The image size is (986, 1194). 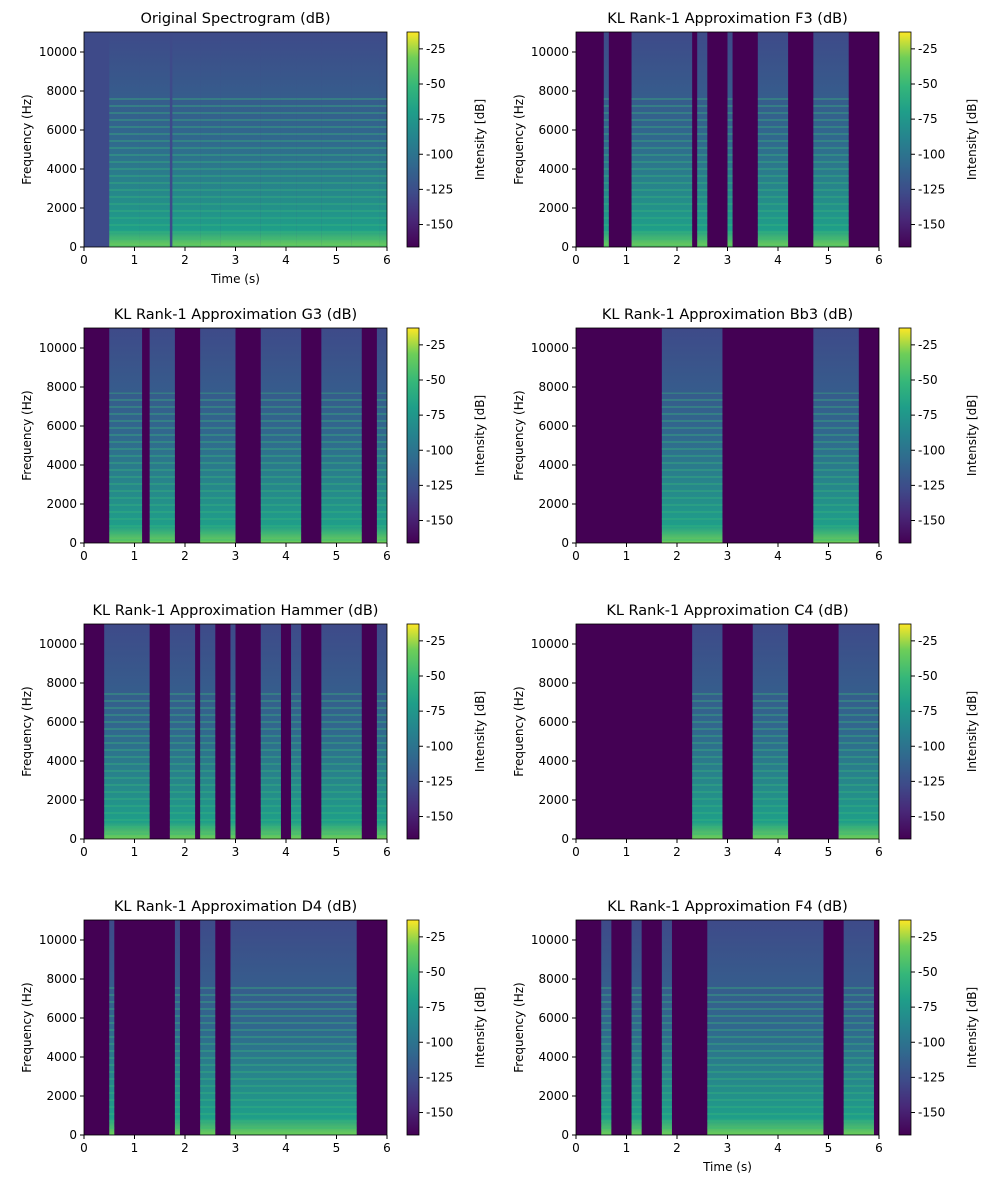 I want to click on subplot-title: KL Rank-1 Approximation C4 (dB), so click(x=727, y=611).